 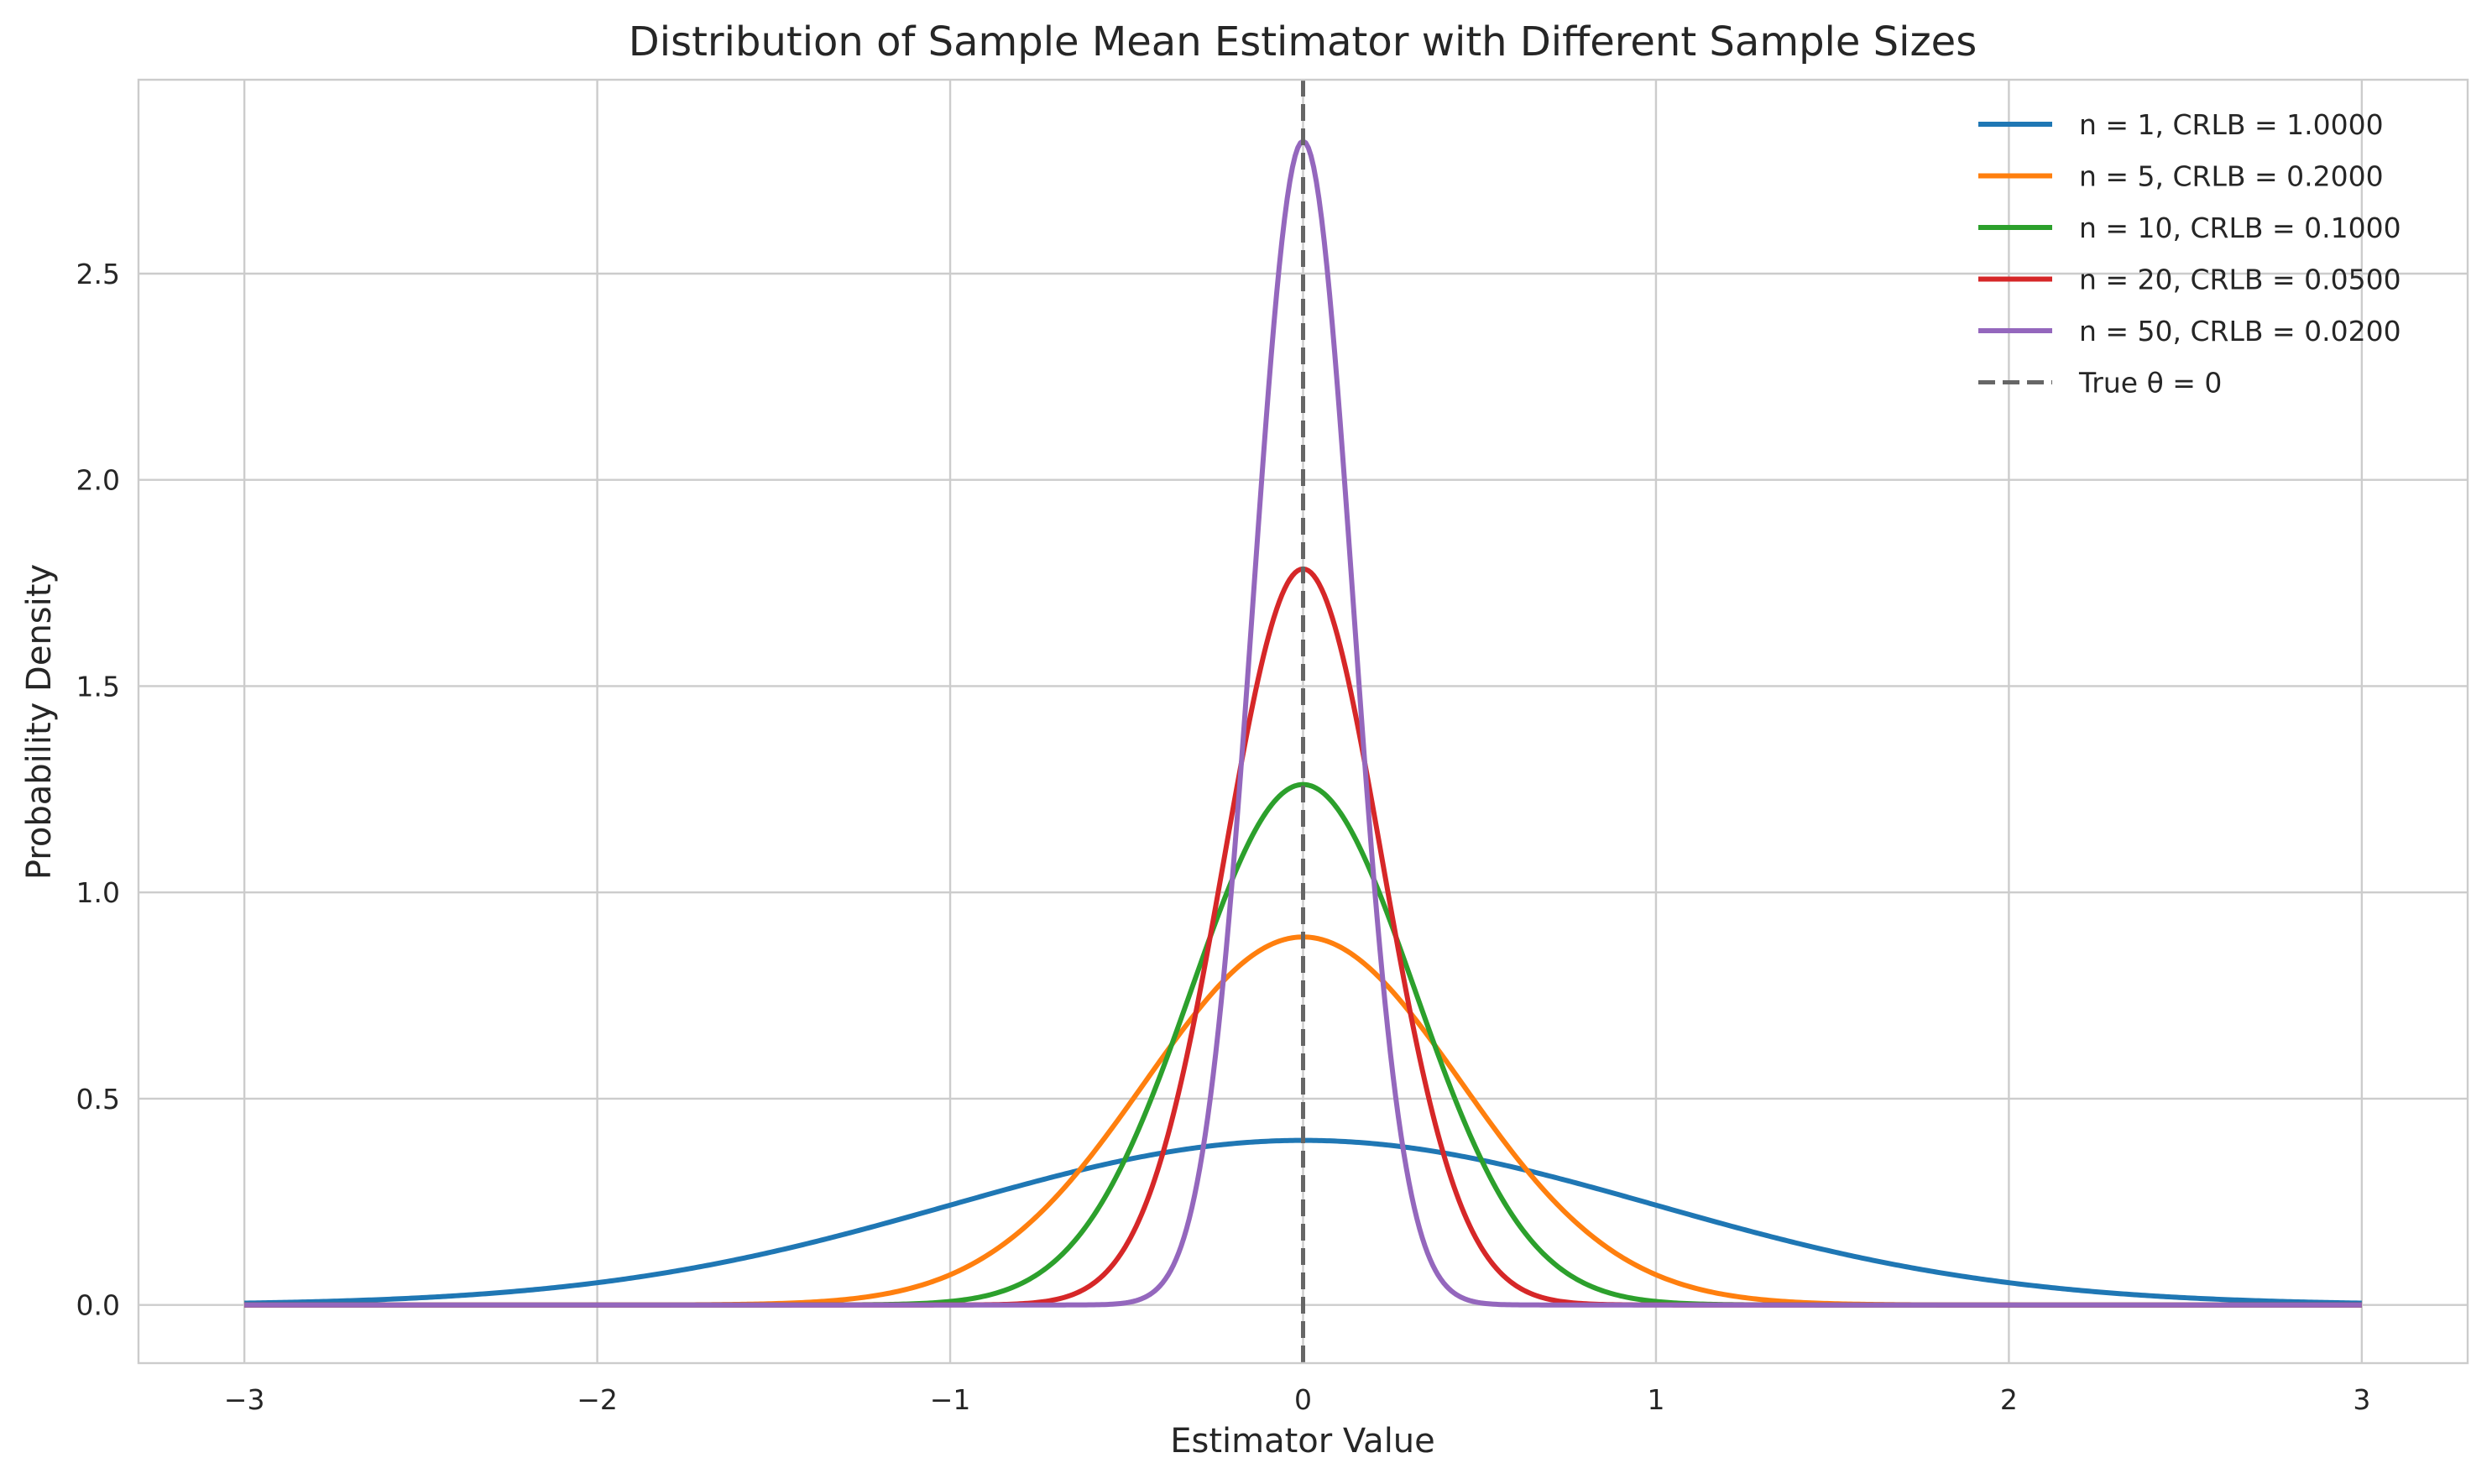 I want to click on x-tick-label: 0, so click(x=1303, y=1399).